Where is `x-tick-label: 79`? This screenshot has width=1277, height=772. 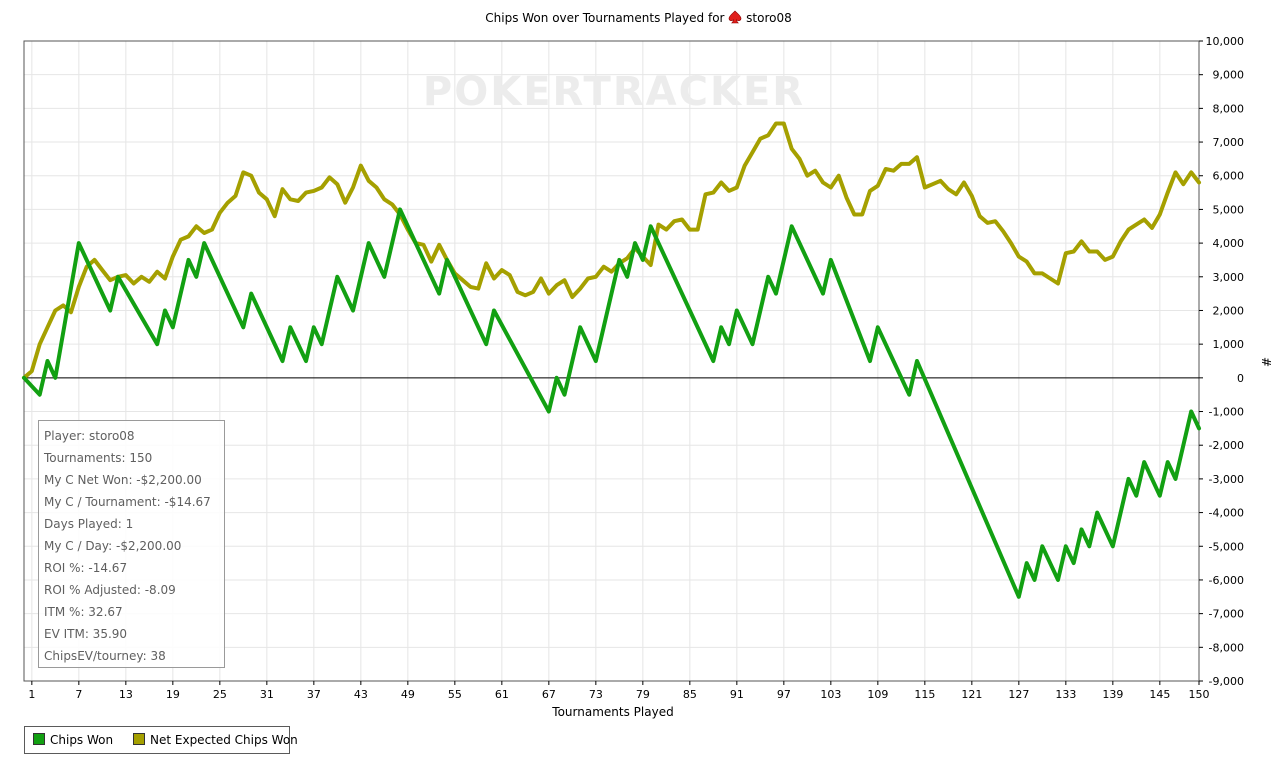 x-tick-label: 79 is located at coordinates (643, 694).